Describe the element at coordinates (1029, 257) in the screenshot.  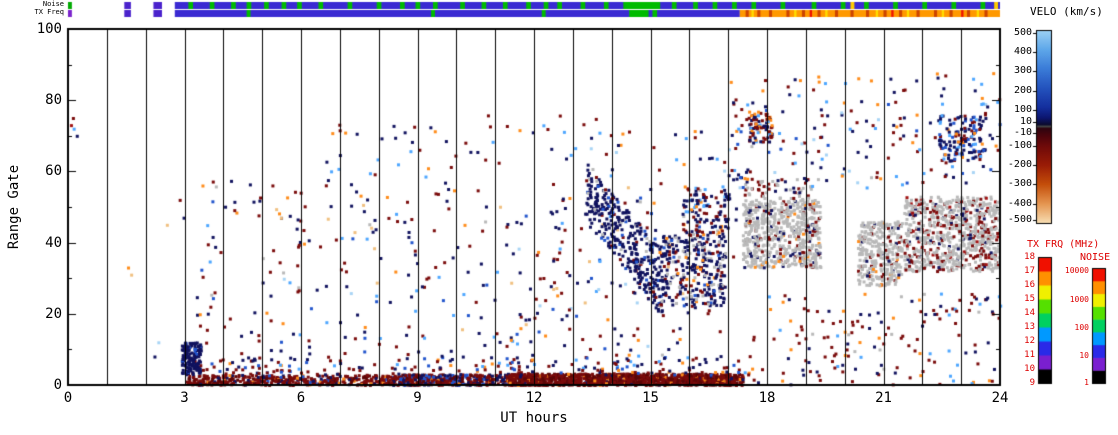
I see `txfreq-colorbar-tick: 18` at that location.